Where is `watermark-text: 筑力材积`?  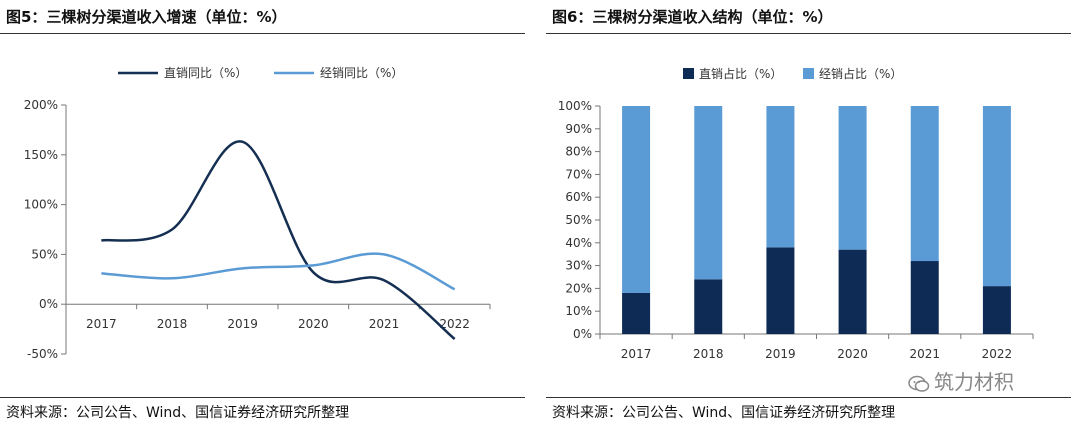 watermark-text: 筑力材积 is located at coordinates (974, 382).